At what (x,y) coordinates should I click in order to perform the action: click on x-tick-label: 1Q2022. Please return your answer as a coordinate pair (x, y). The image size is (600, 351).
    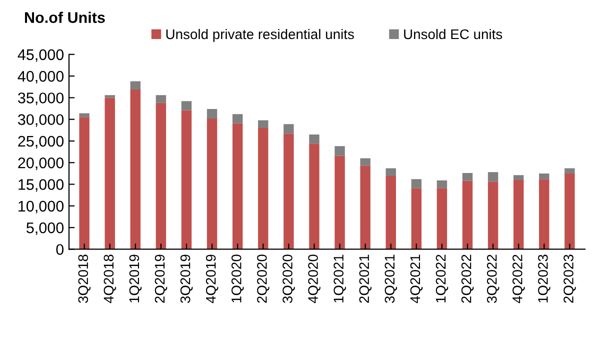
    Looking at the image, I should click on (442, 278).